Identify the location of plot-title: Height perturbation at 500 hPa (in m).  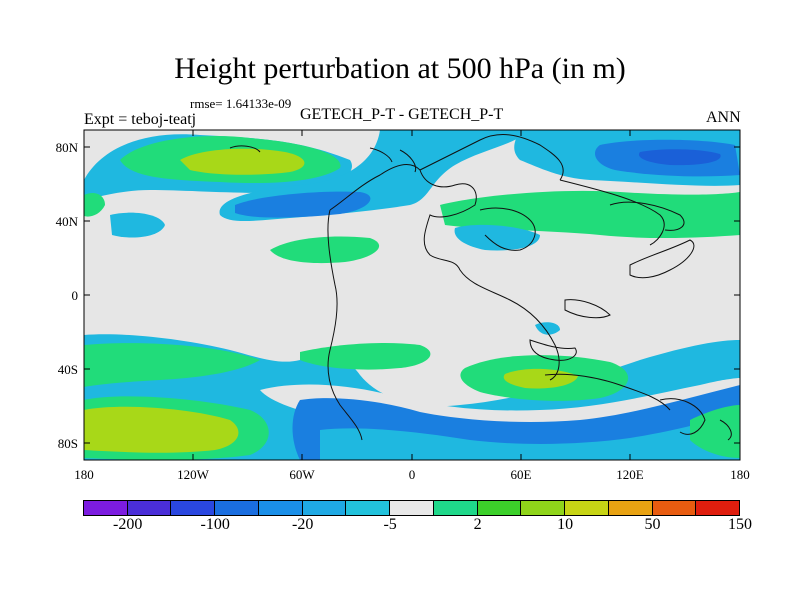
(400, 68).